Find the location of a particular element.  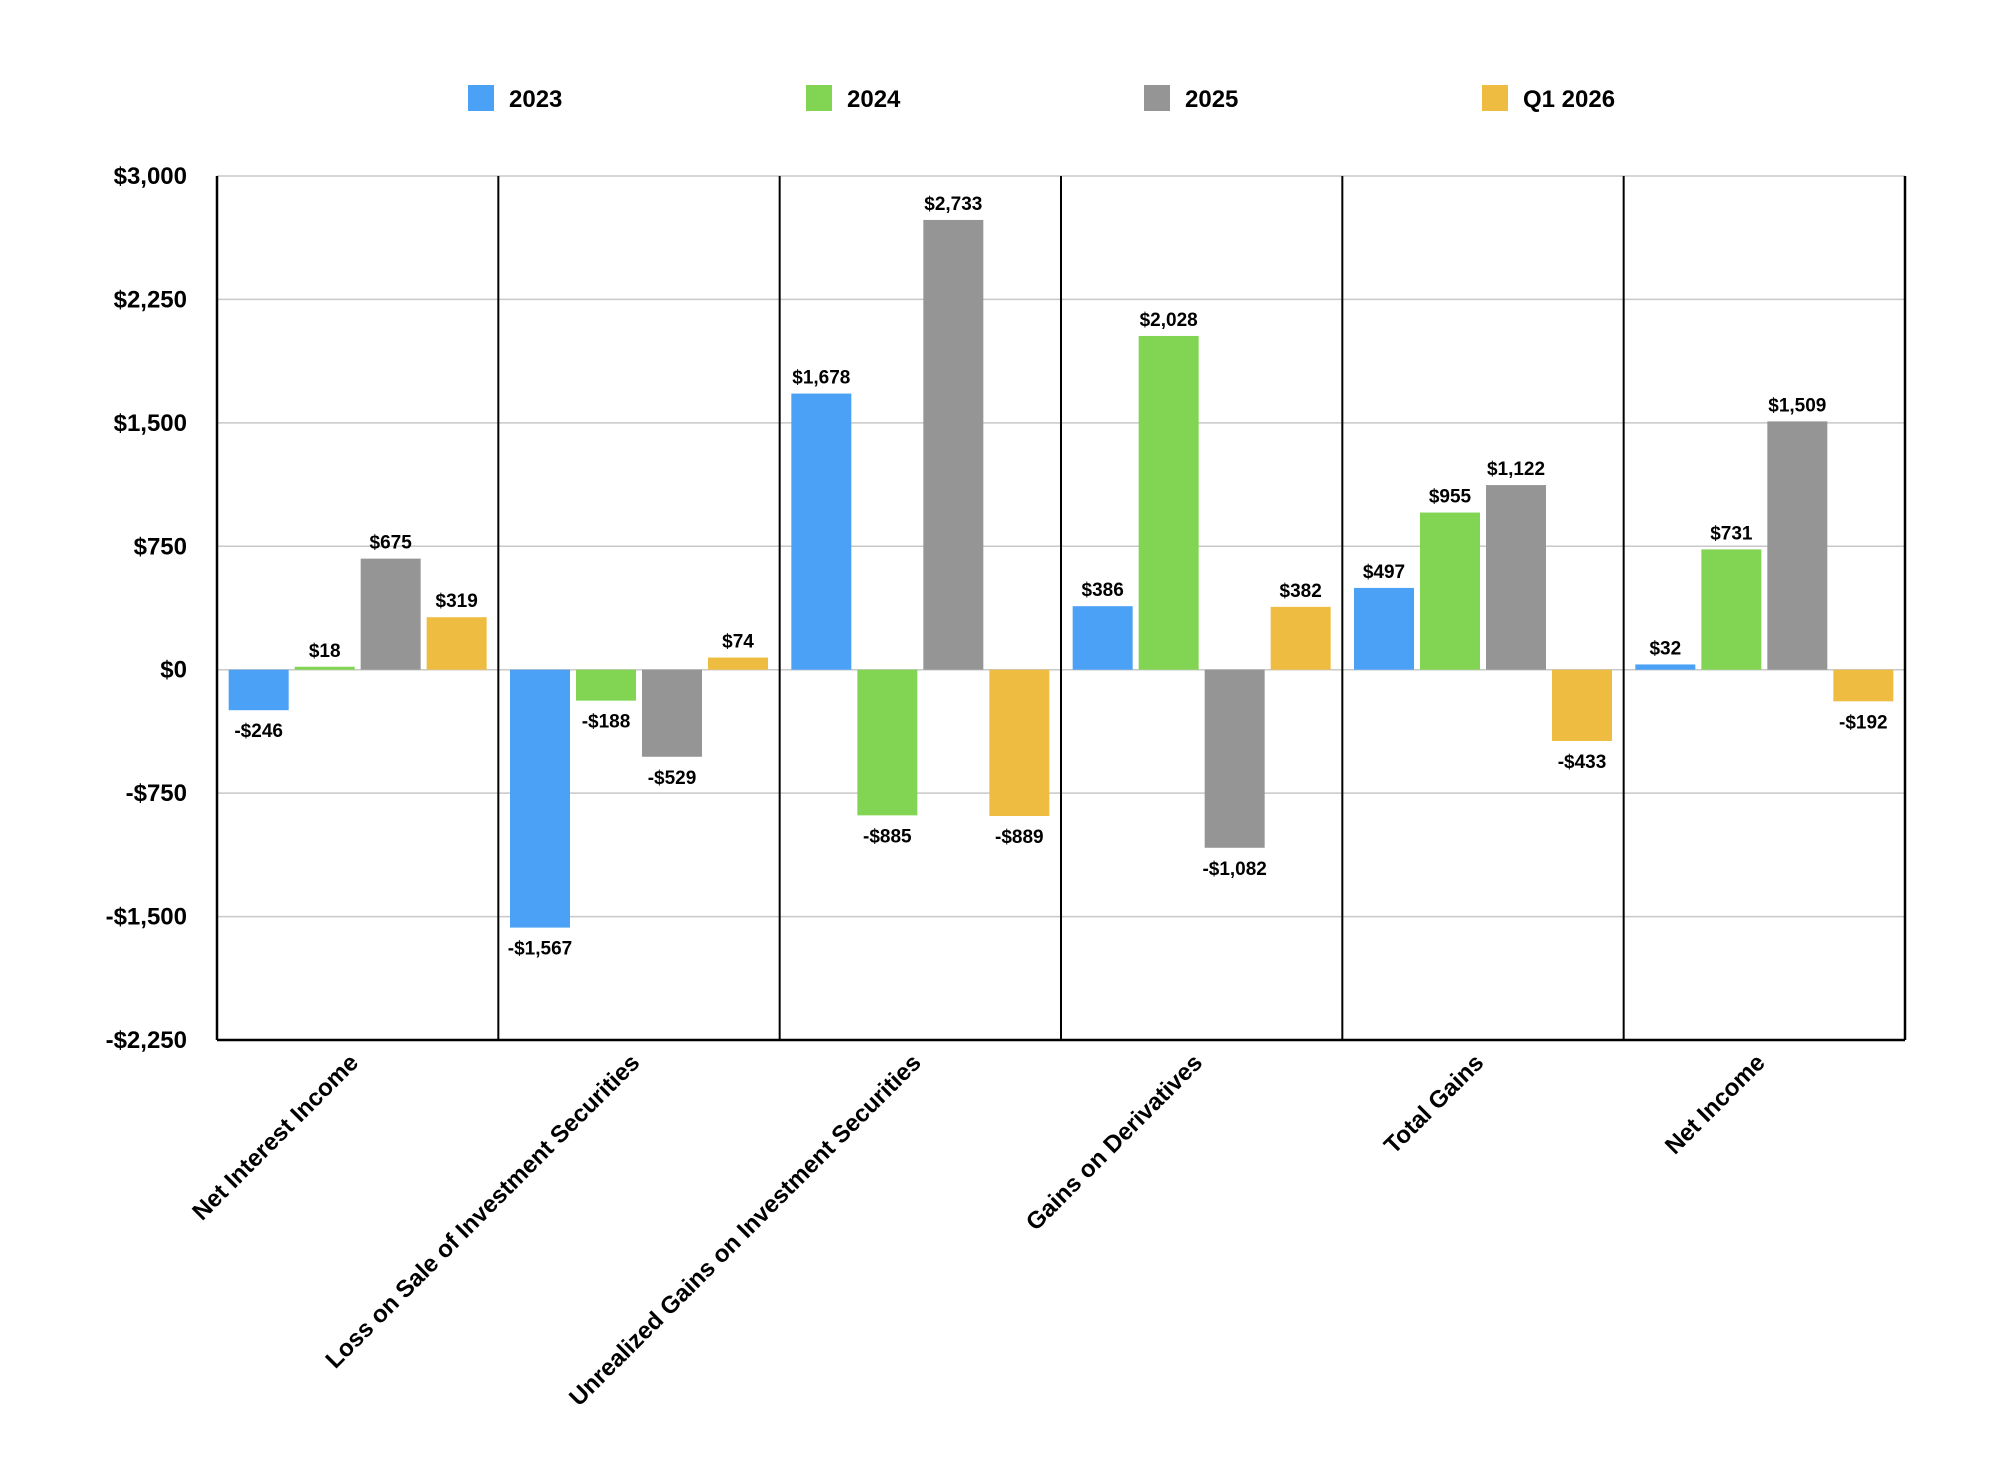

category-label-4: Total Gains is located at coordinates (1434, 1104).